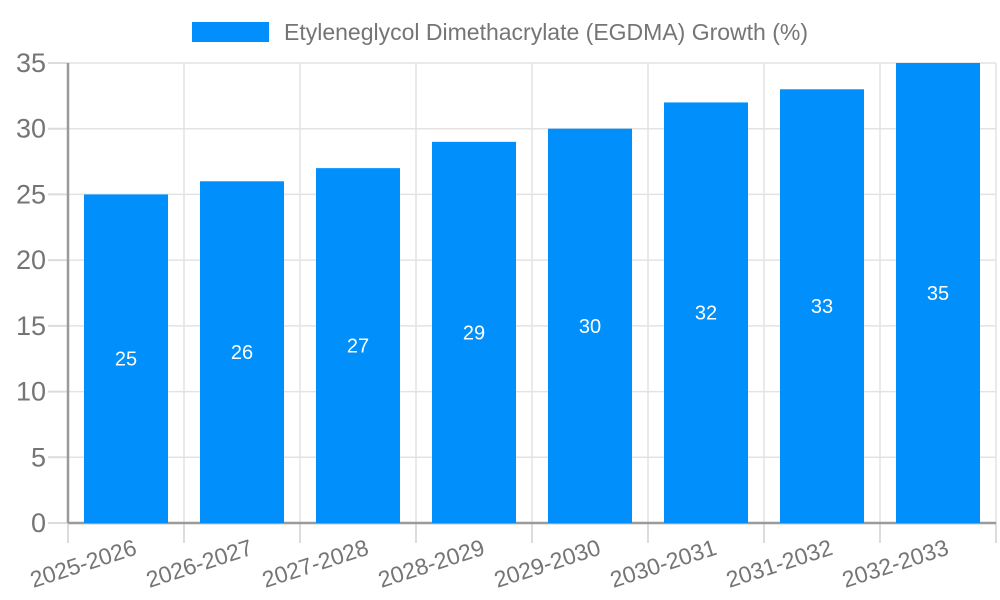 This screenshot has width=1000, height=600. I want to click on x-tick-label: 2031-2032, so click(779, 563).